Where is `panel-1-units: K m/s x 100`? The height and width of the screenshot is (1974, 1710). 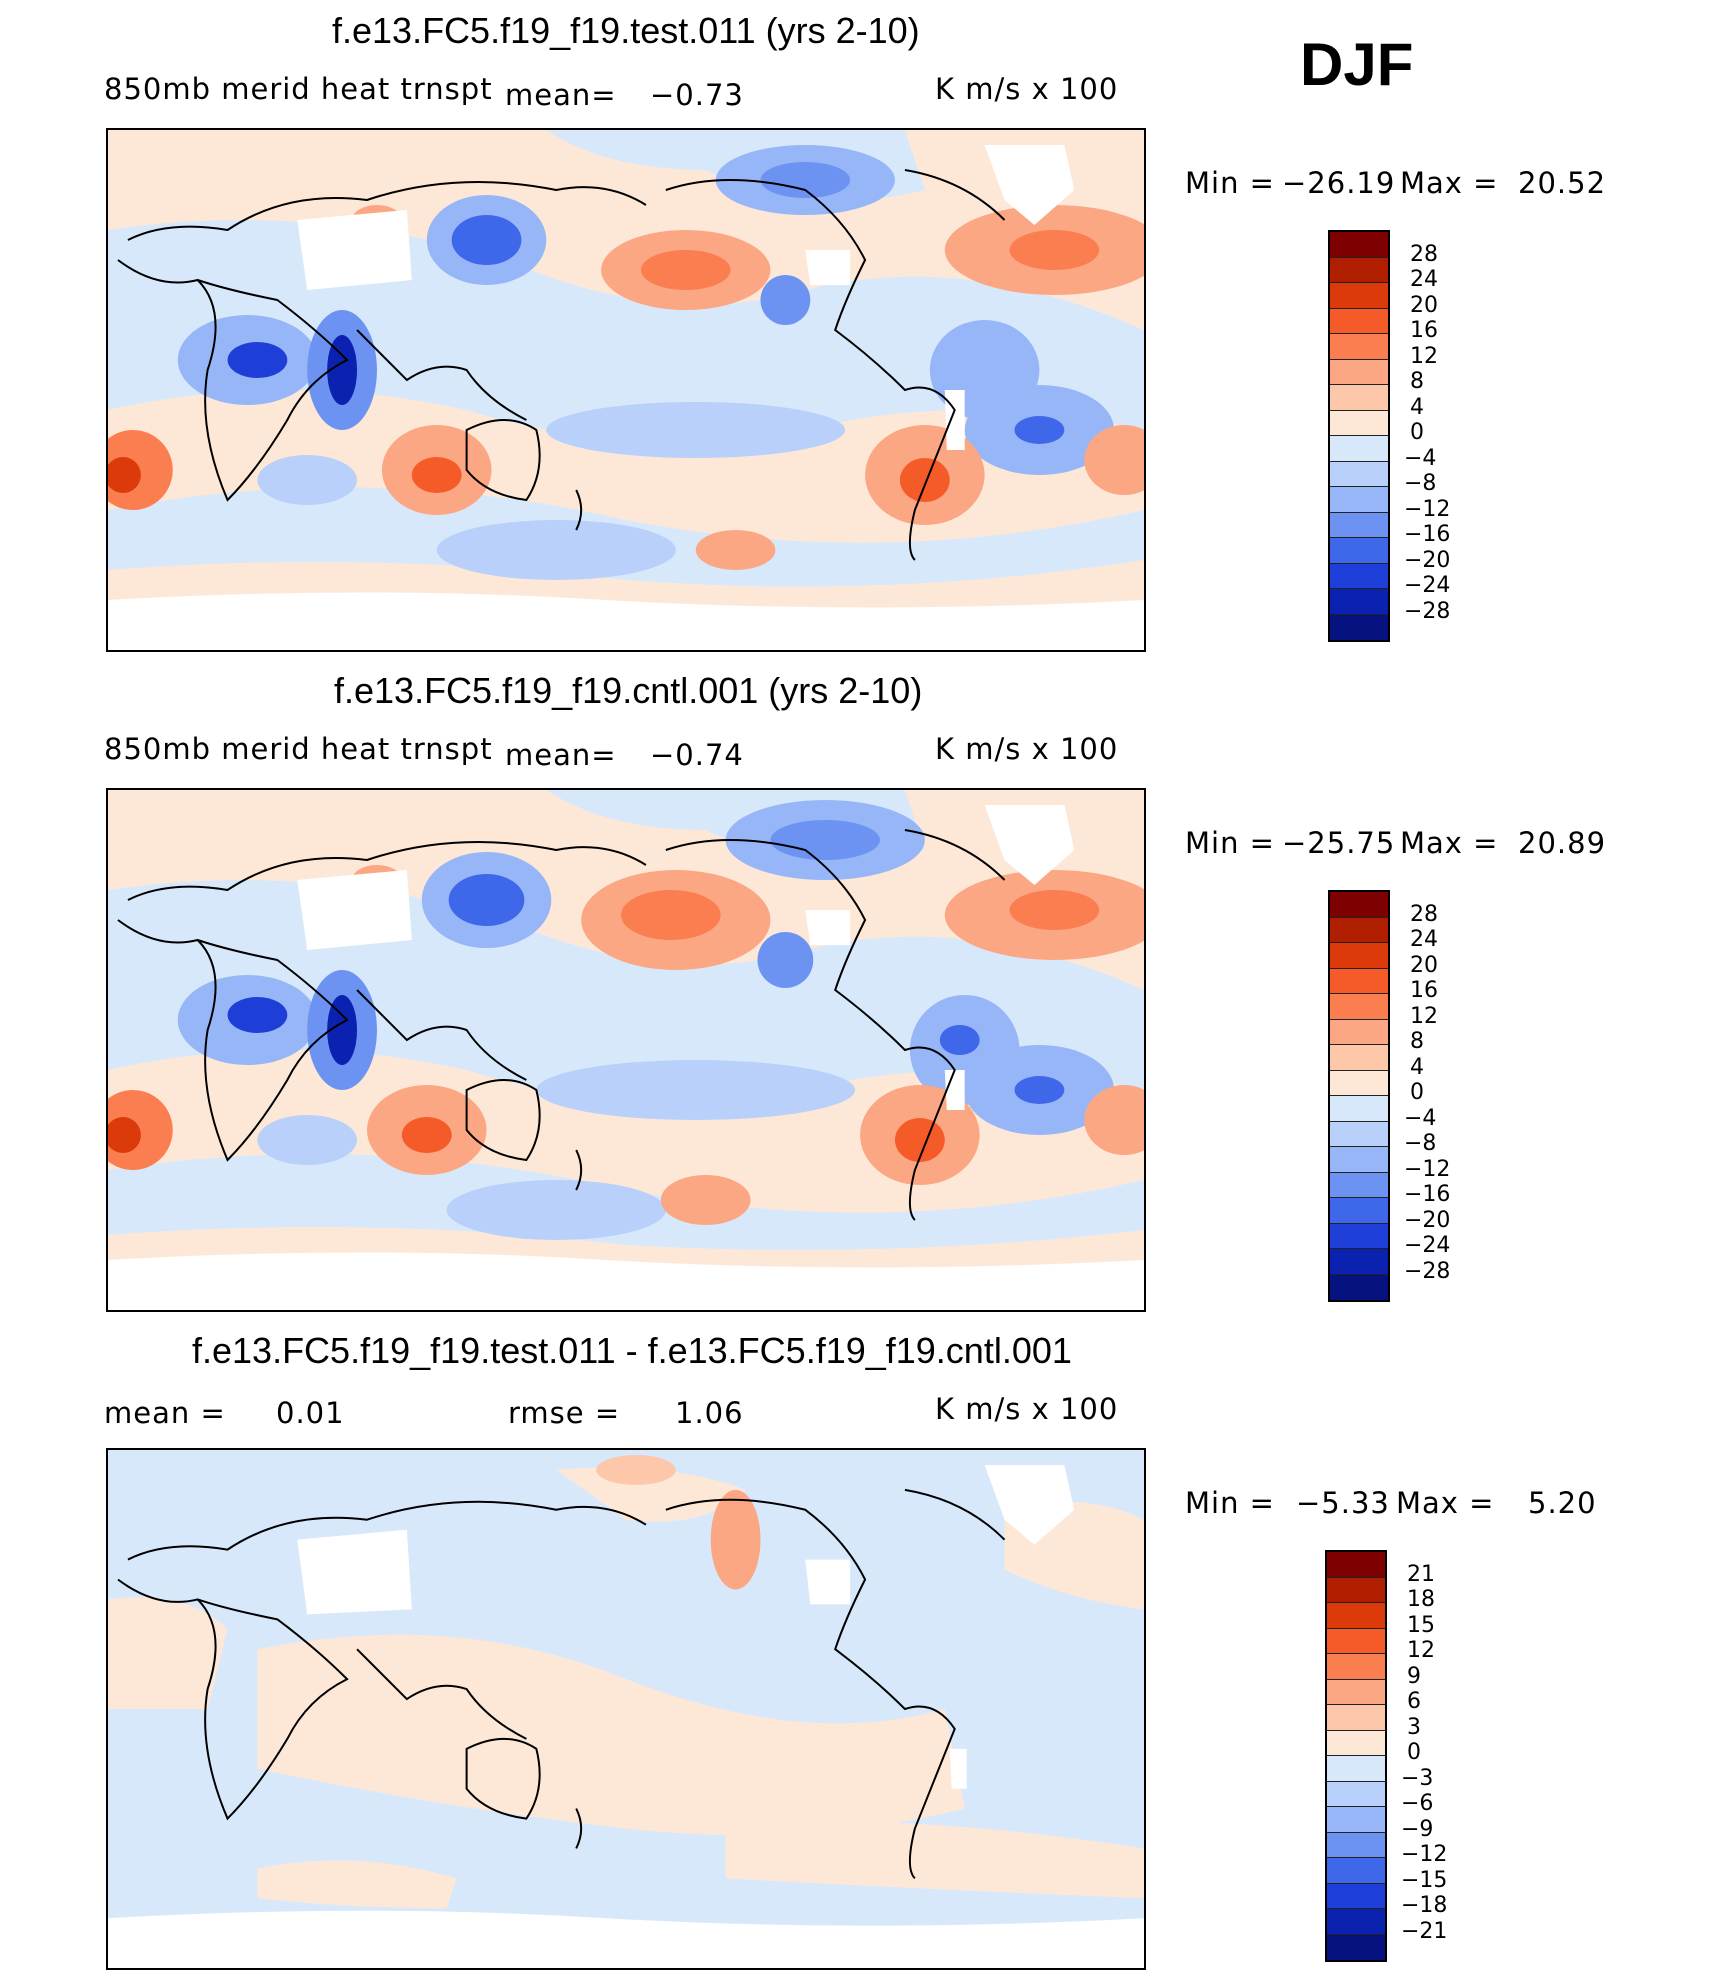
panel-1-units: K m/s x 100 is located at coordinates (1027, 89).